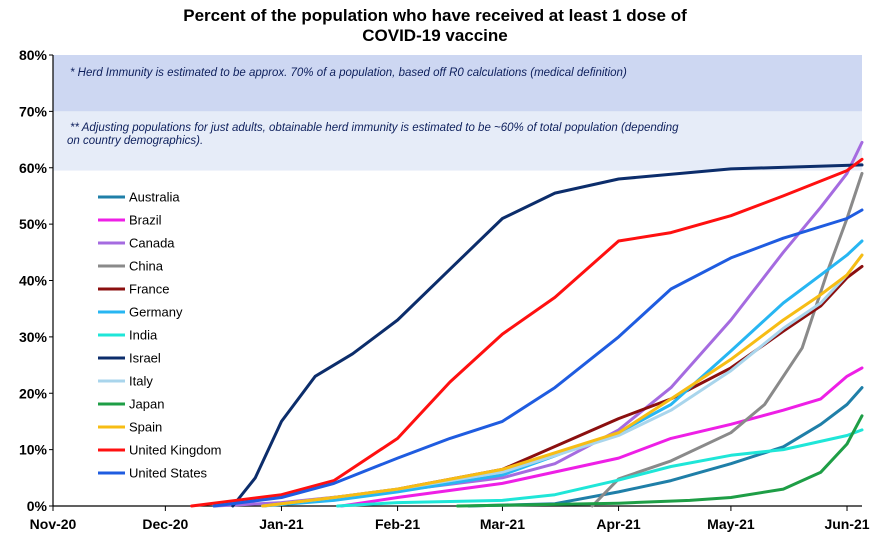  I want to click on x-tick-label: Jan-21, so click(281, 524).